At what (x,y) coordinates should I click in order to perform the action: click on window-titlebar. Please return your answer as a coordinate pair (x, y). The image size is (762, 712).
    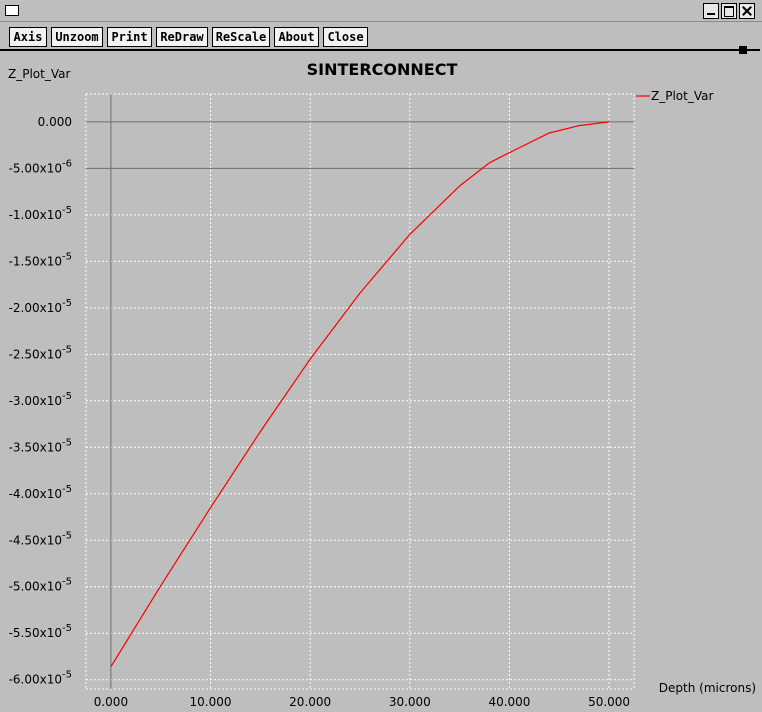
    Looking at the image, I should click on (381, 11).